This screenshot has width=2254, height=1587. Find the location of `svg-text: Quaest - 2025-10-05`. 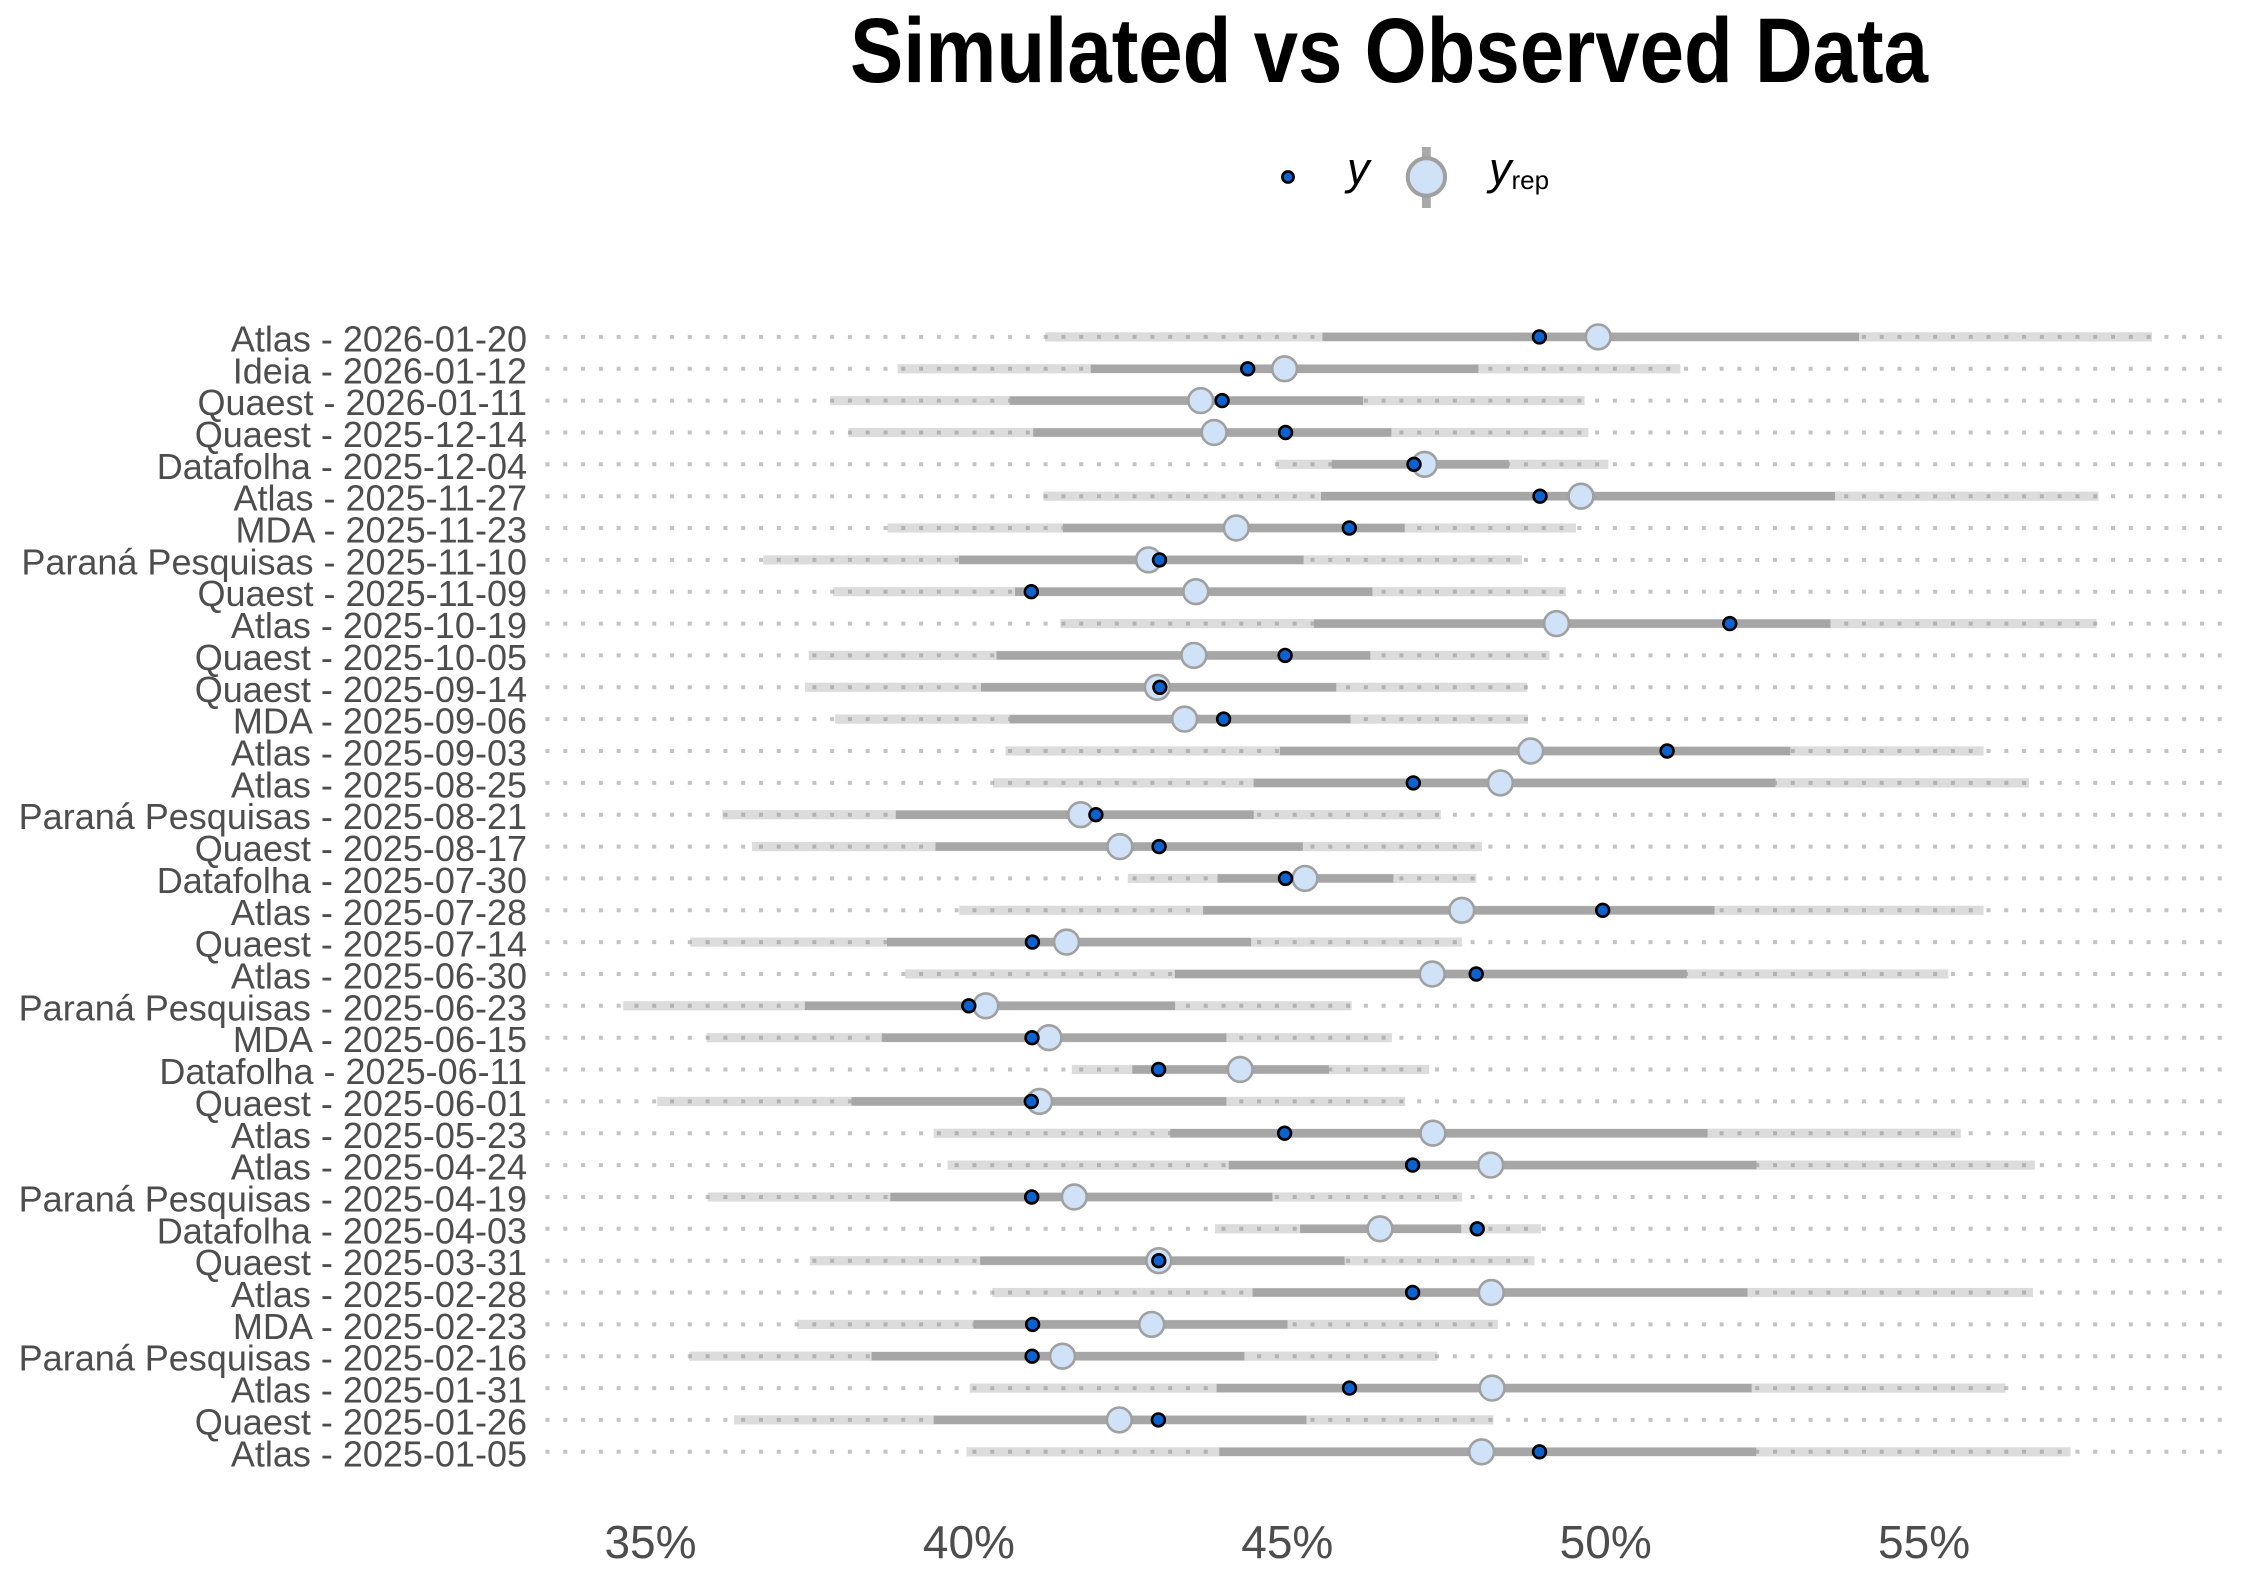

svg-text: Quaest - 2025-10-05 is located at coordinates (361, 657).